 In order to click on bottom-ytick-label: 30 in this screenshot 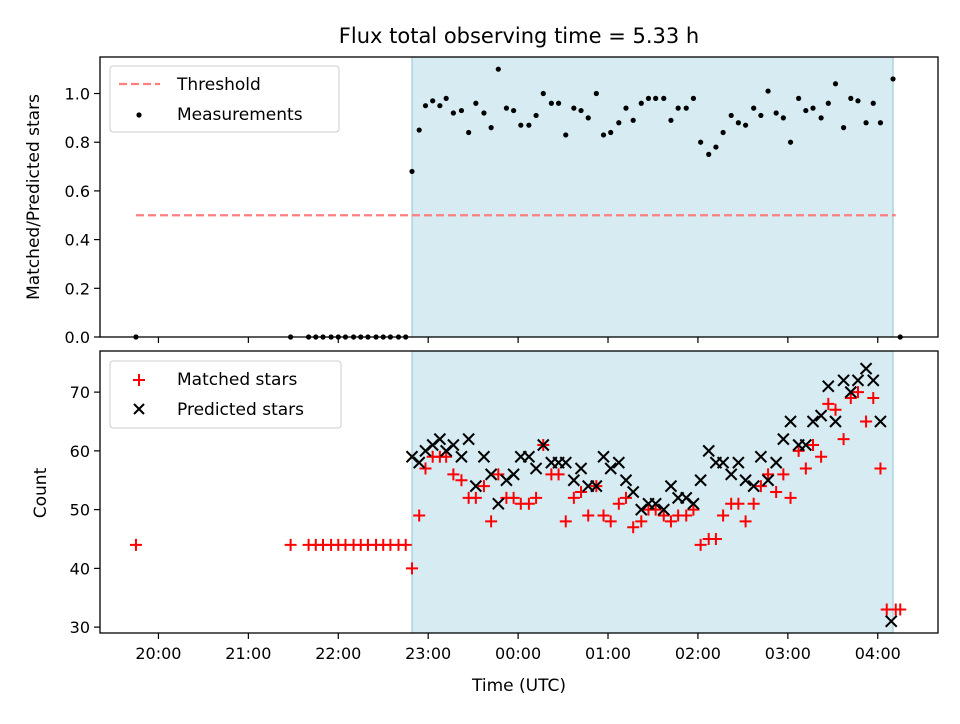, I will do `click(80, 627)`.